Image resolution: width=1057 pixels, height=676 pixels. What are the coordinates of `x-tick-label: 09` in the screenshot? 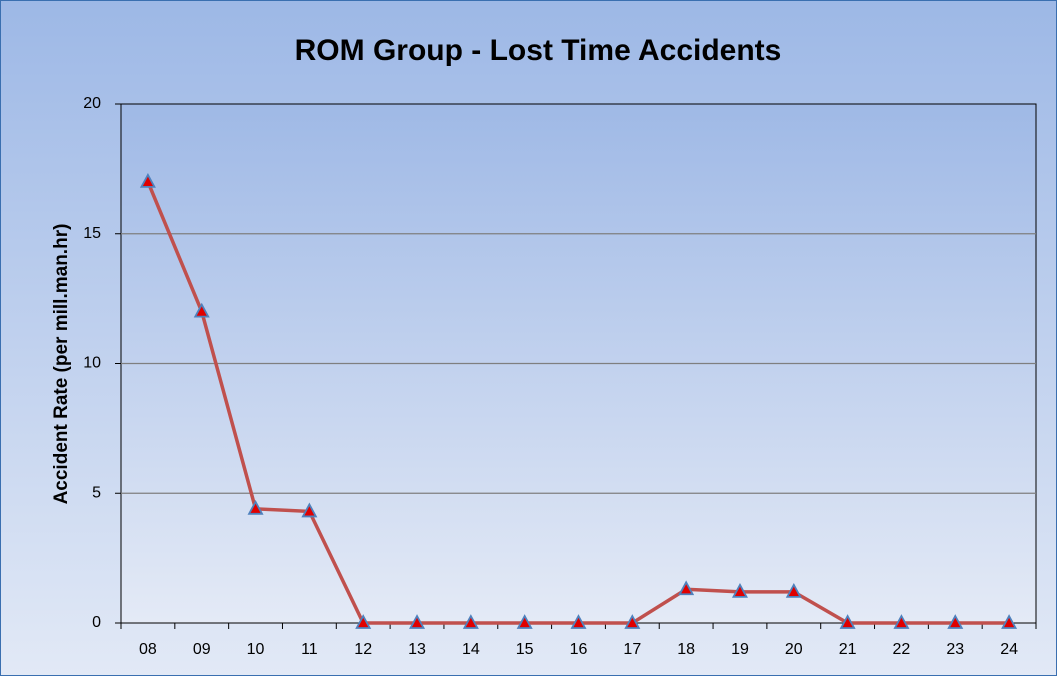 It's located at (202, 649).